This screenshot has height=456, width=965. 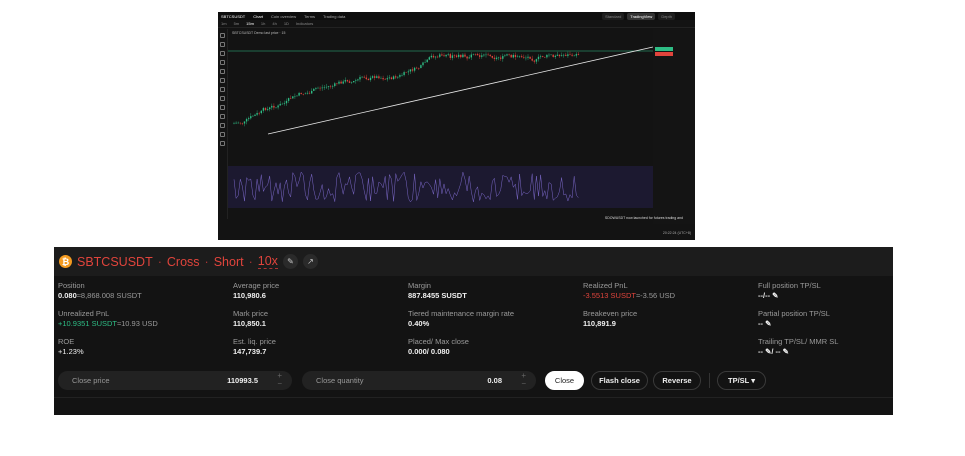 What do you see at coordinates (222, 116) in the screenshot?
I see `magnet-icon` at bounding box center [222, 116].